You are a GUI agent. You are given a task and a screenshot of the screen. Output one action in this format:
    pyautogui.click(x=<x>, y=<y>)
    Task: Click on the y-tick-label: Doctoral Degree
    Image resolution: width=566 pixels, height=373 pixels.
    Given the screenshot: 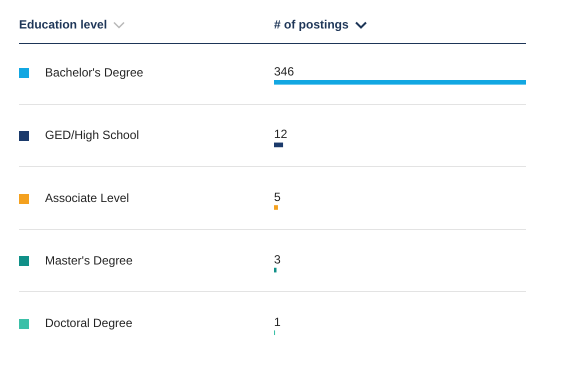 What is the action you would take?
    pyautogui.click(x=89, y=323)
    